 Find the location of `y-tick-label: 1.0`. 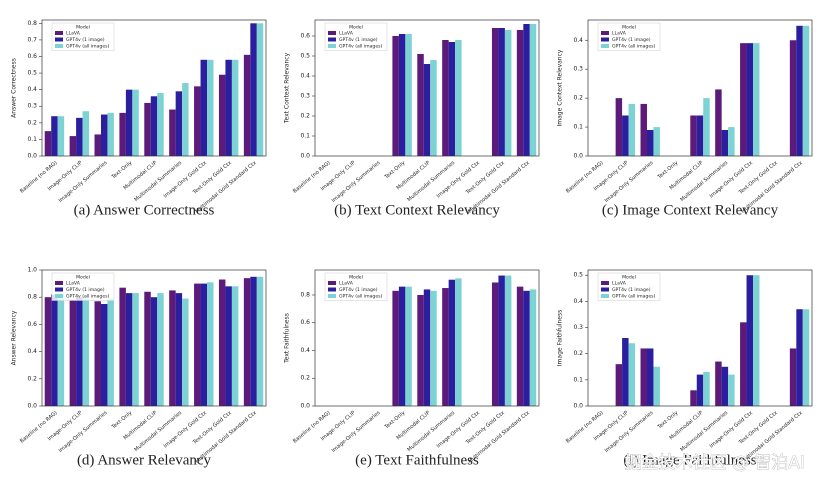

y-tick-label: 1.0 is located at coordinates (32, 270).